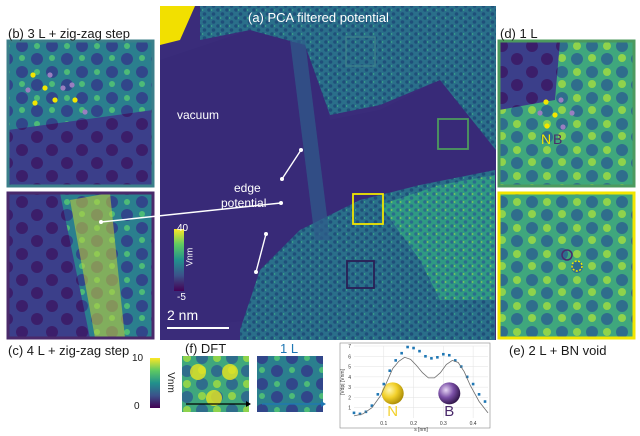  What do you see at coordinates (179, 260) in the screenshot?
I see `colorbar-a` at bounding box center [179, 260].